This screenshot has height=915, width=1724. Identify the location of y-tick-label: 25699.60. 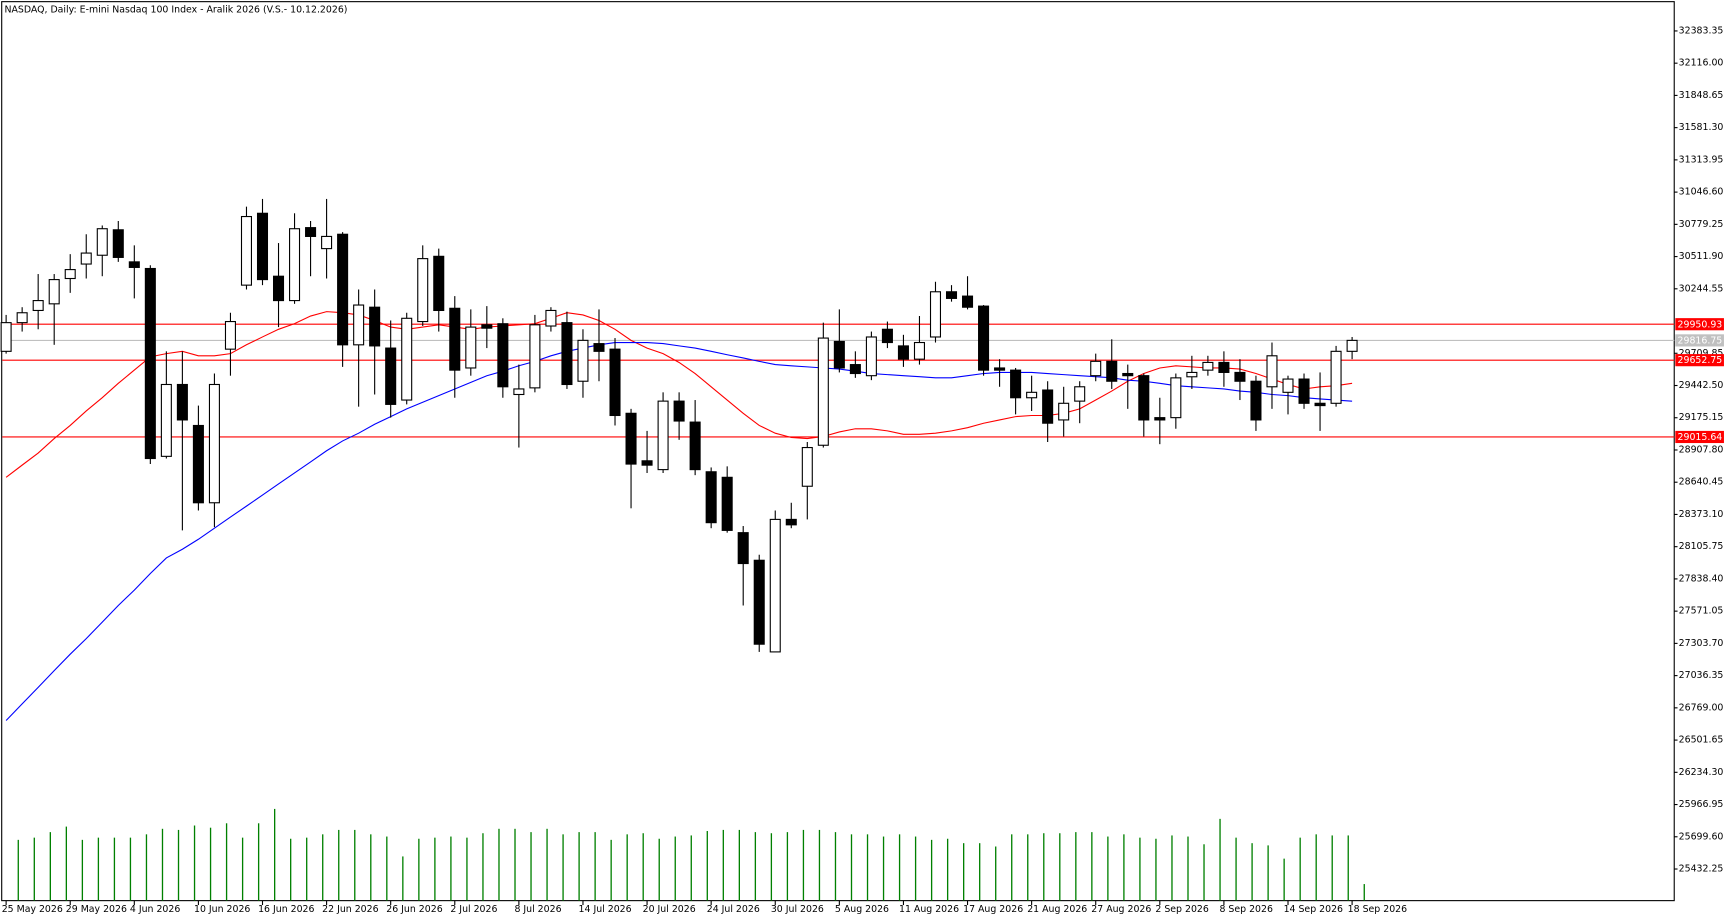
(1701, 836).